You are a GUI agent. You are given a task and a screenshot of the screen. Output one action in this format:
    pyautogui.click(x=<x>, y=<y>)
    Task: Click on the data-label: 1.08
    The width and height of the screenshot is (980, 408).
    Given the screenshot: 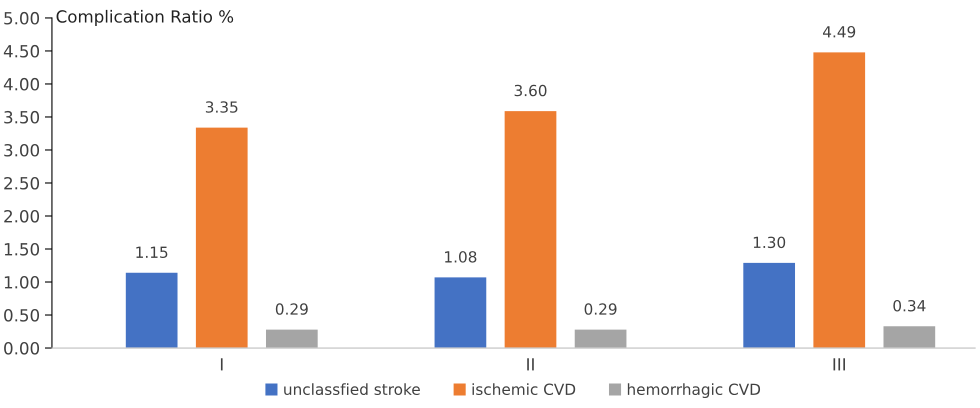 What is the action you would take?
    pyautogui.click(x=460, y=257)
    